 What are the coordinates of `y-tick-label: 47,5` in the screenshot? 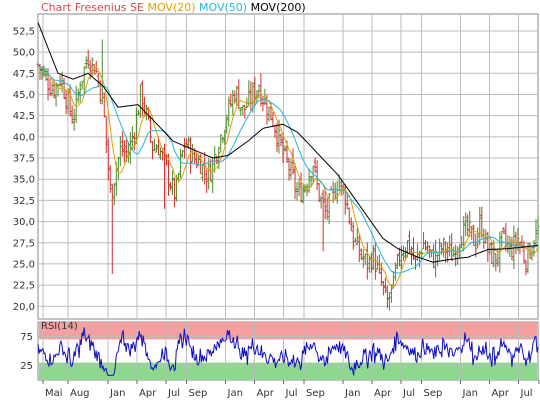 It's located at (24, 74).